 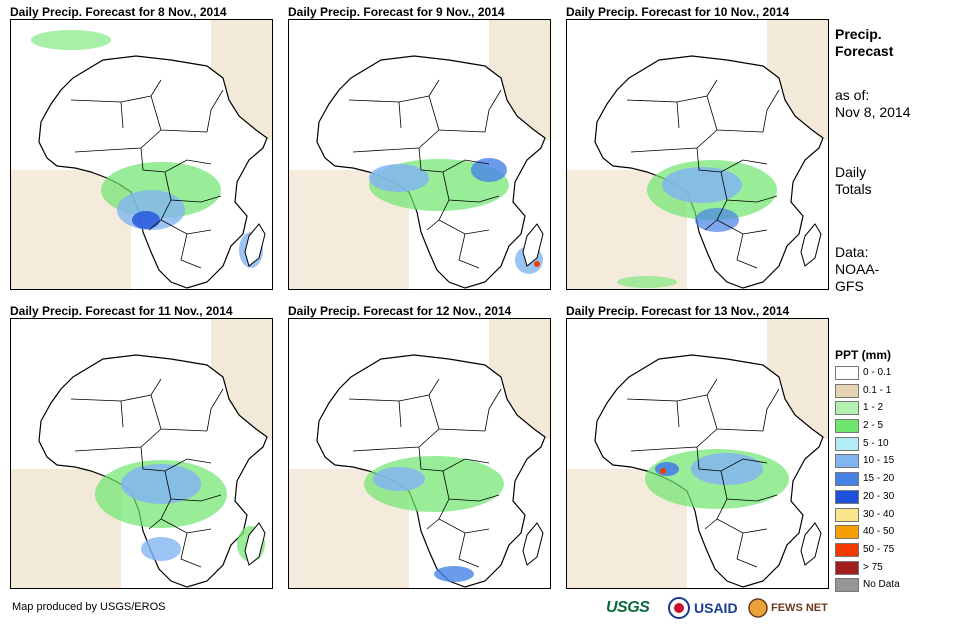 I want to click on fews-net-logo: FEWS NET, so click(x=788, y=608).